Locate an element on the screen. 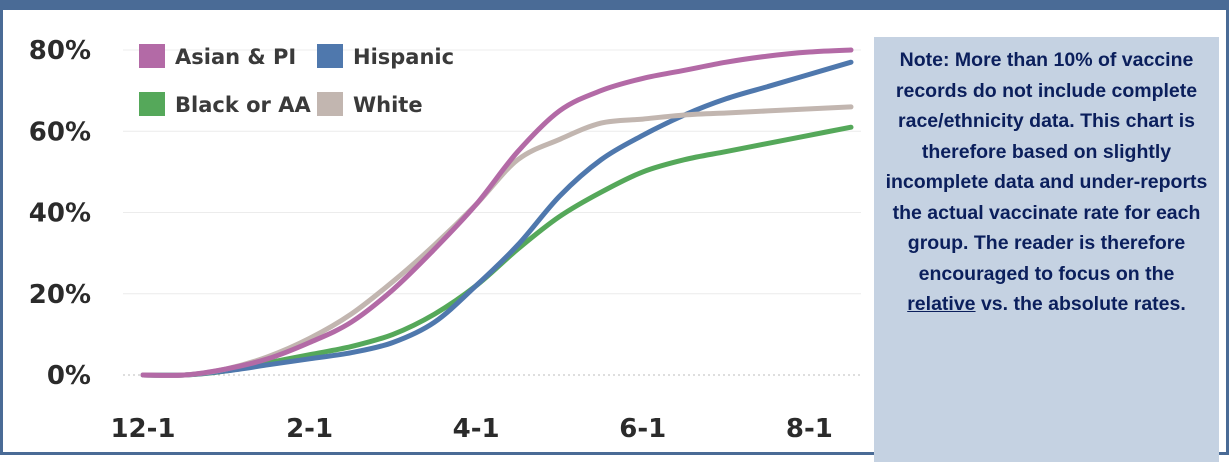 The height and width of the screenshot is (465, 1229). legend-label: Hispanic is located at coordinates (403, 57).